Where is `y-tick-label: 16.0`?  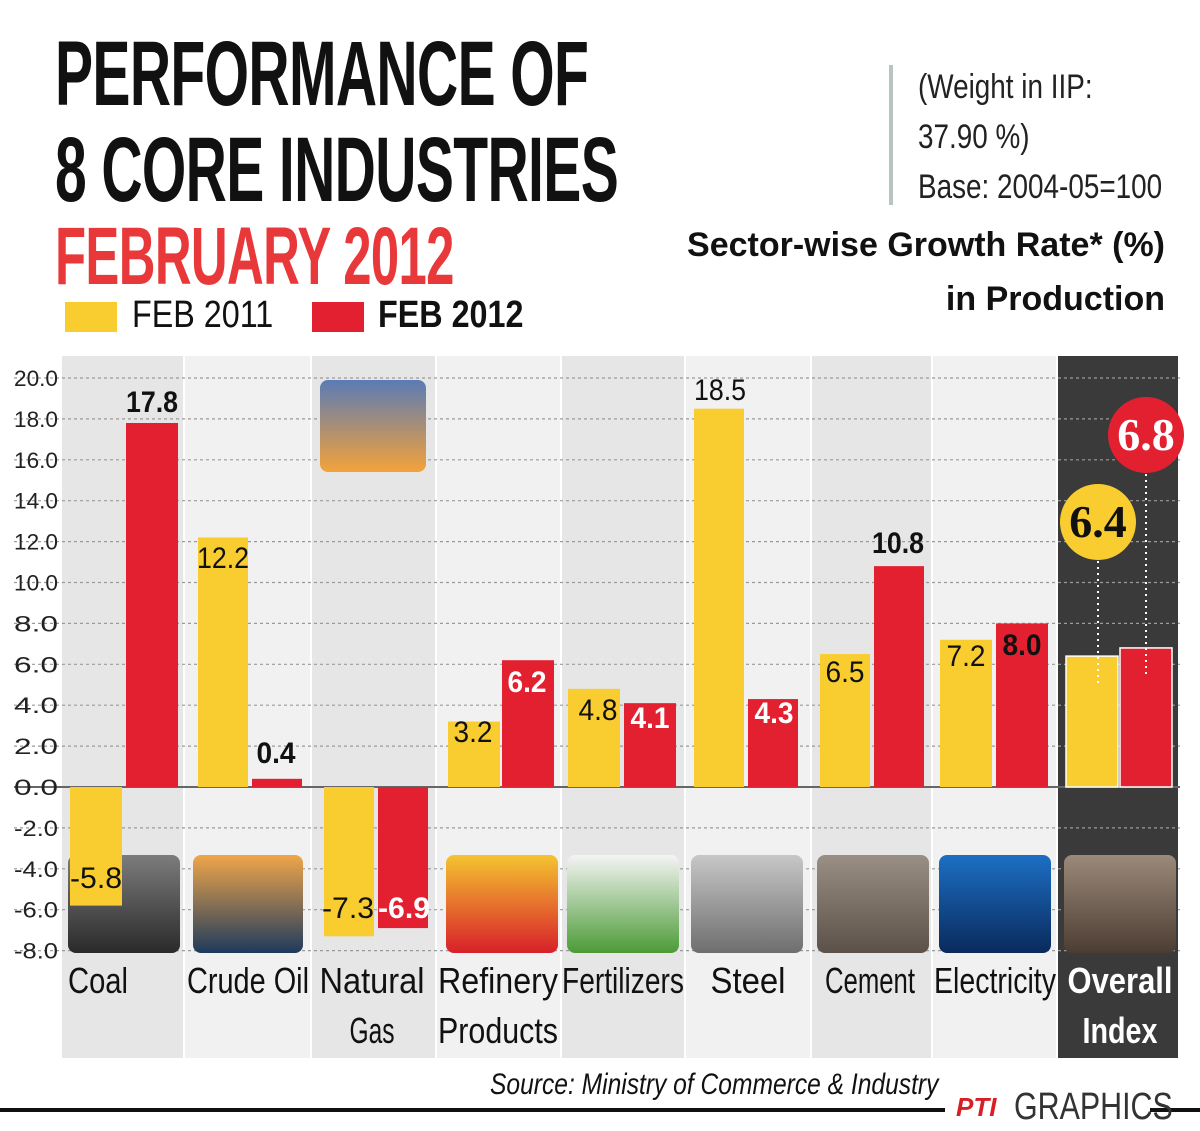
y-tick-label: 16.0 is located at coordinates (36, 460).